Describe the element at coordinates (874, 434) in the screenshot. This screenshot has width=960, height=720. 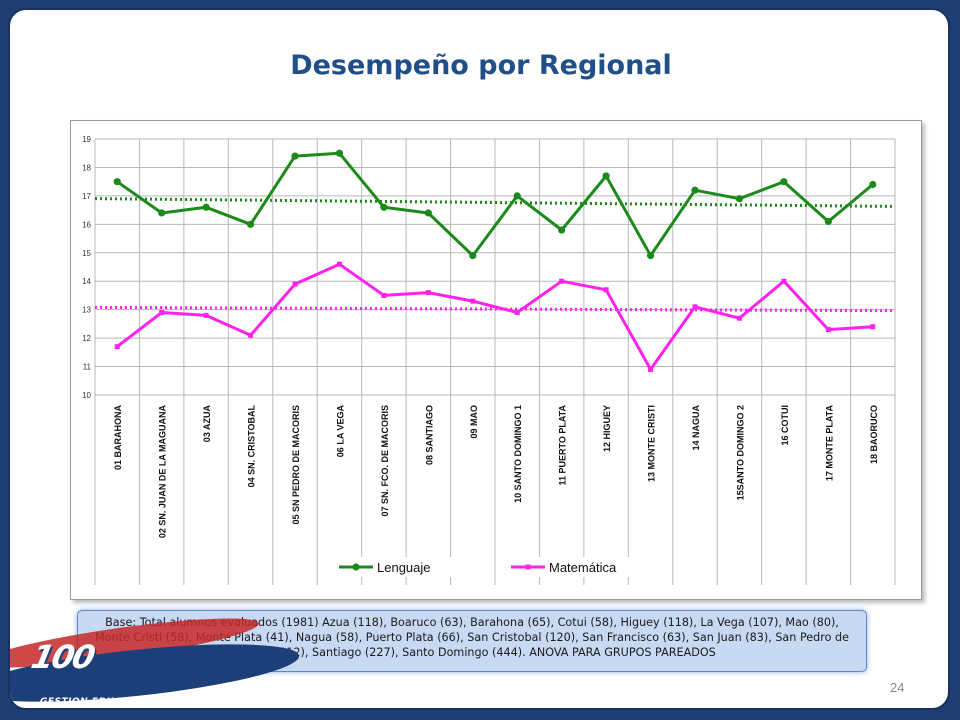
I see `x-tick-label: 18 BAORUCO` at that location.